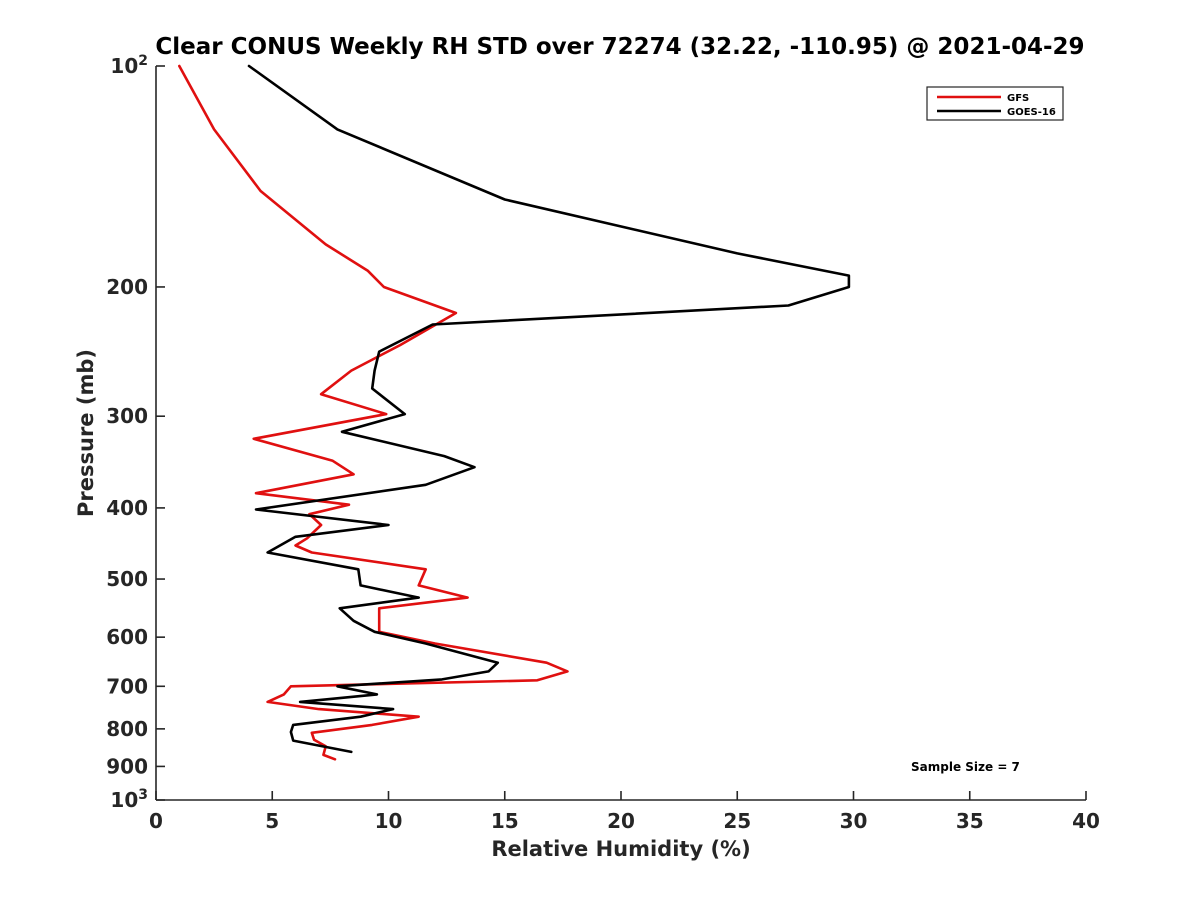  What do you see at coordinates (127, 766) in the screenshot?
I see `y-tick-label: 900` at bounding box center [127, 766].